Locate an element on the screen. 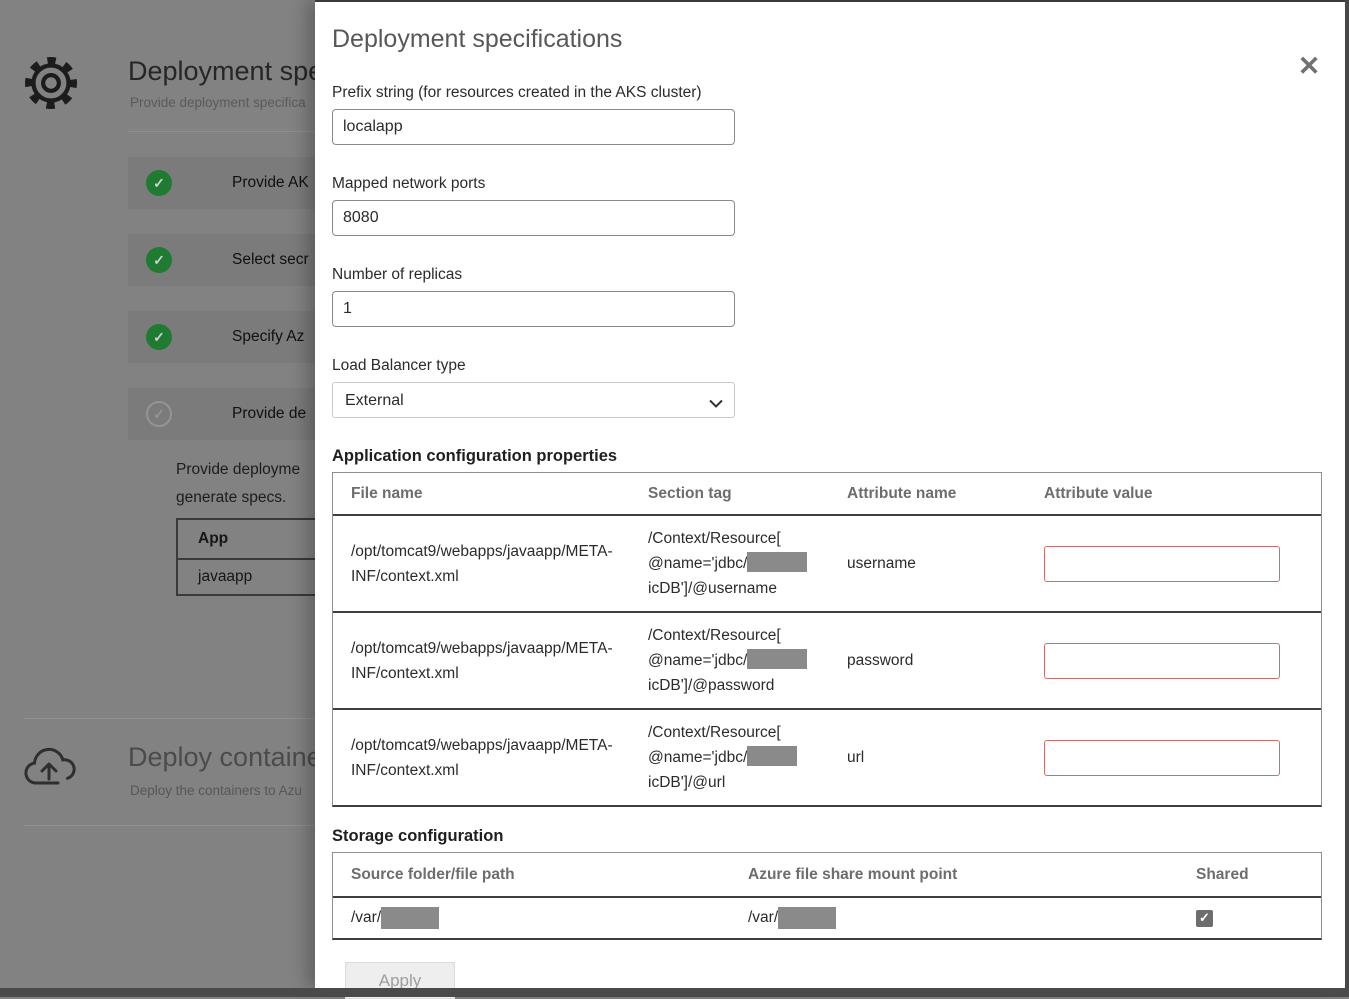 This screenshot has width=1349, height=999. table-row: /var/ /var/ ✓ is located at coordinates (827, 917).